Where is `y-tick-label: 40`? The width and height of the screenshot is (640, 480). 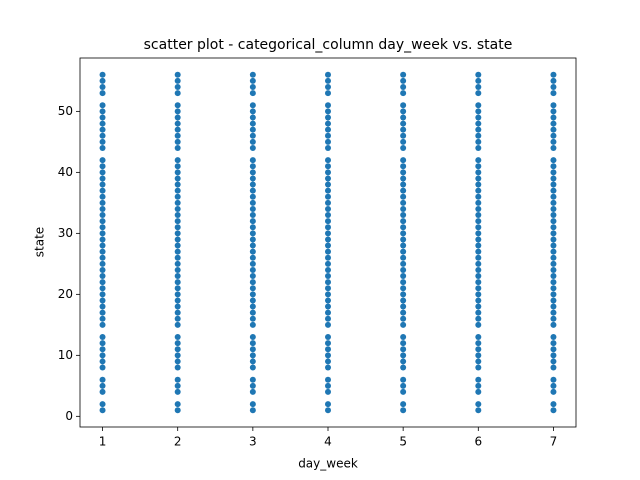 y-tick-label: 40 is located at coordinates (65, 172).